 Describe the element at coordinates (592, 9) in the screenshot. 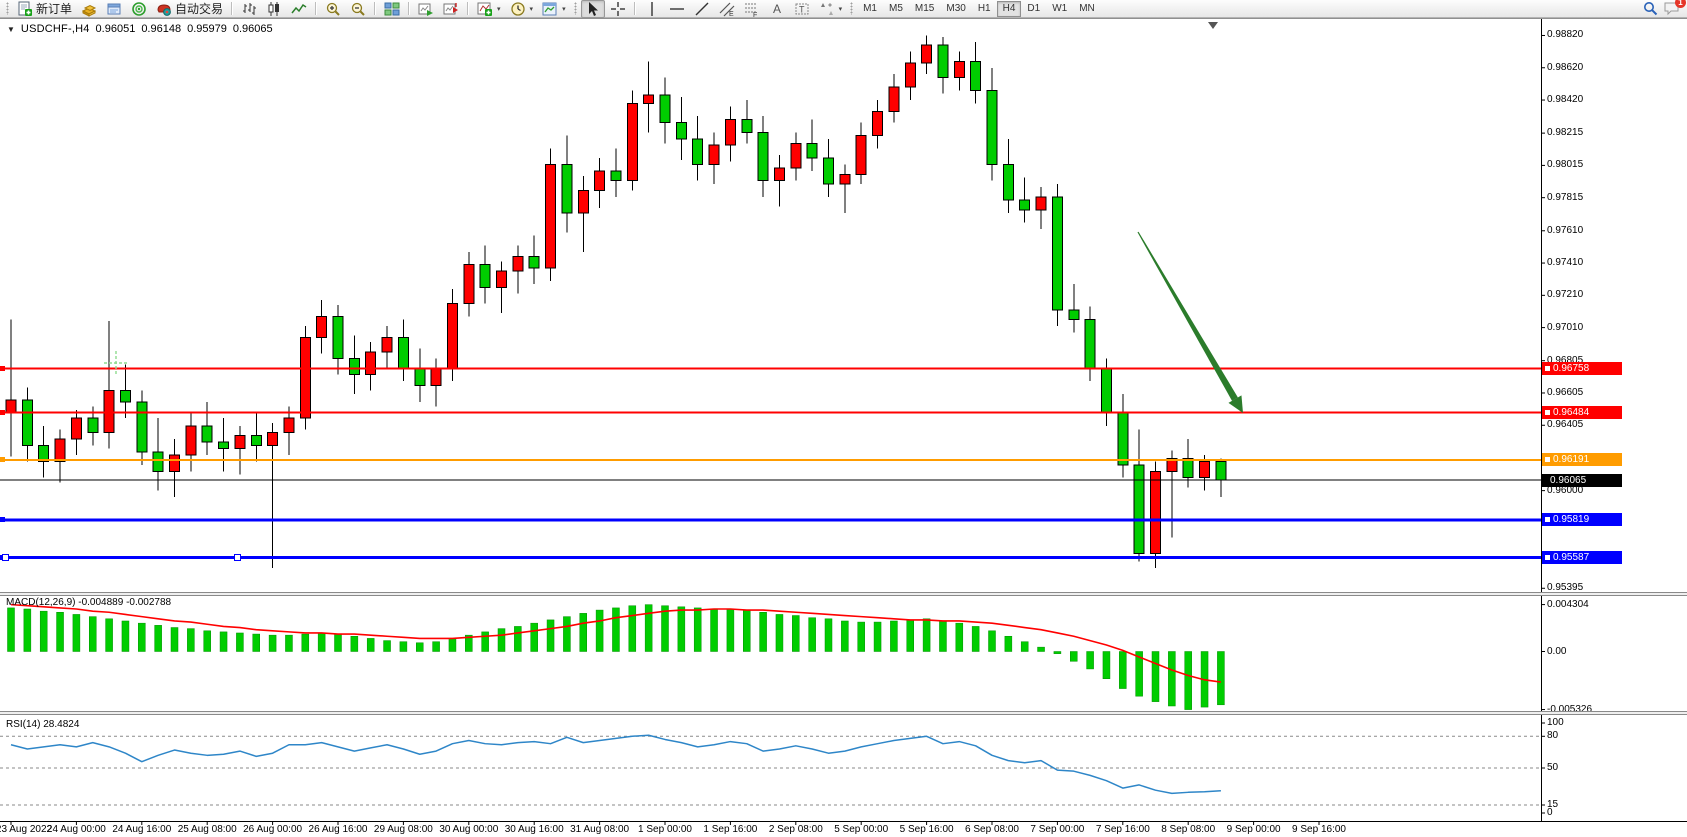

I see `cursor-tool-button` at that location.